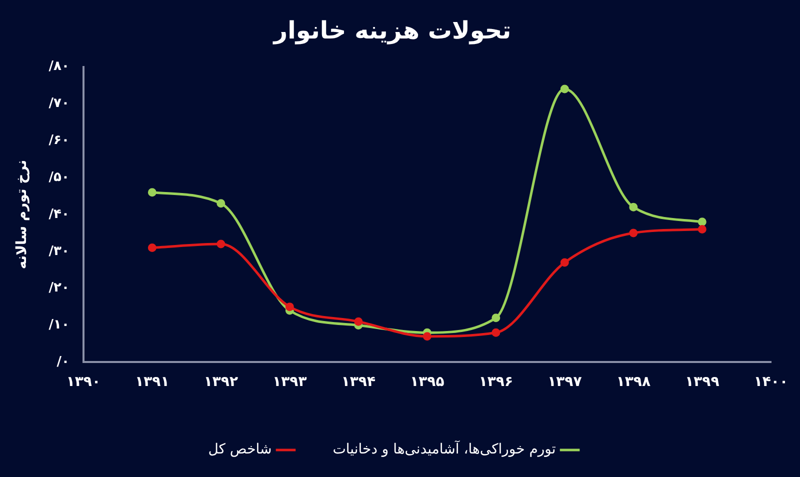 Image resolution: width=800 pixels, height=477 pixels. I want to click on y-tick-label: /۴۰, so click(59, 214).